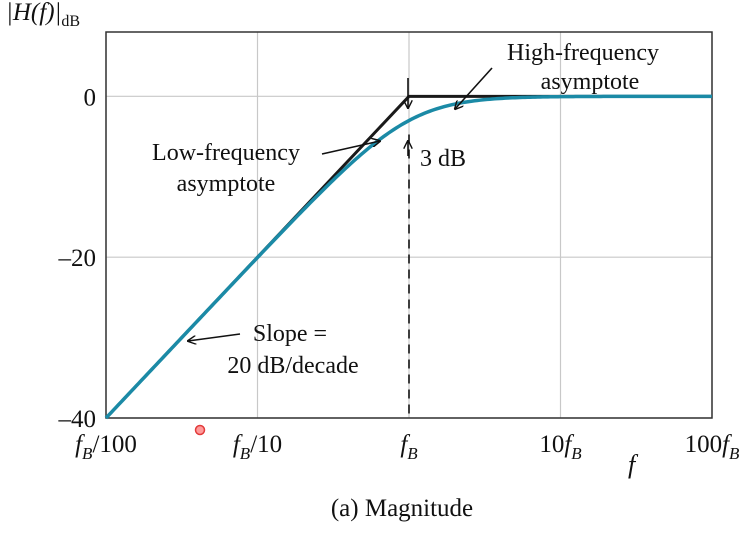 The width and height of the screenshot is (743, 534). What do you see at coordinates (474, 88) in the screenshot?
I see `high-frequency-arrow` at bounding box center [474, 88].